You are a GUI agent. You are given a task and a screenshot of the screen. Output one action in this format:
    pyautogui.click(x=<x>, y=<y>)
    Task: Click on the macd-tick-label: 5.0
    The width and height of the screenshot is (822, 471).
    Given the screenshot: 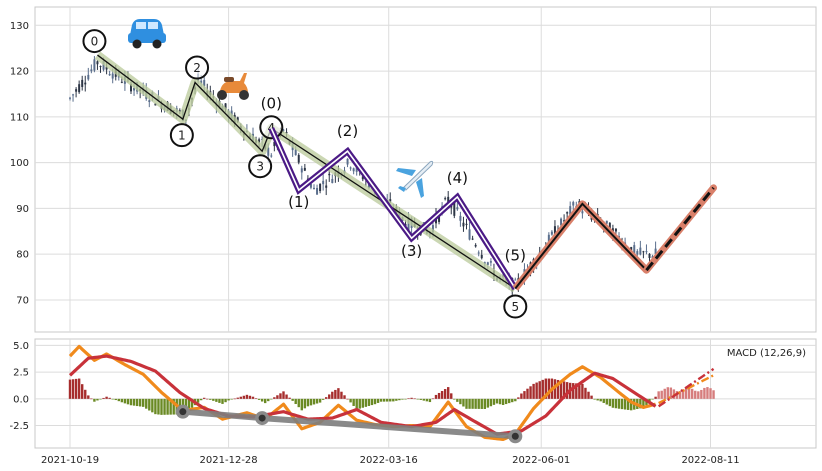 What is the action you would take?
    pyautogui.click(x=21, y=346)
    